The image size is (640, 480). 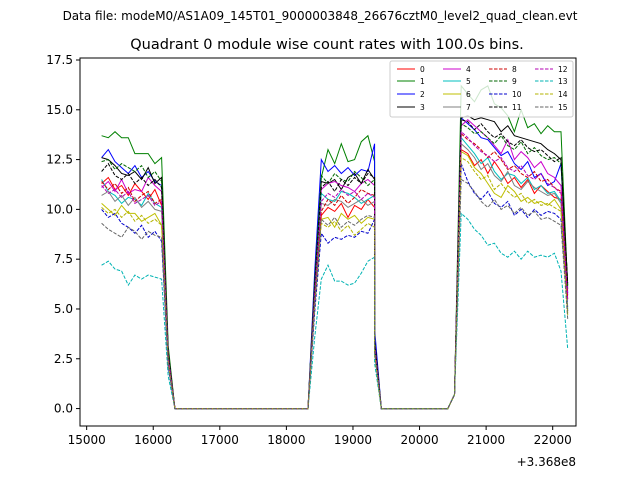 I want to click on legend-label-2: 2, so click(x=422, y=94).